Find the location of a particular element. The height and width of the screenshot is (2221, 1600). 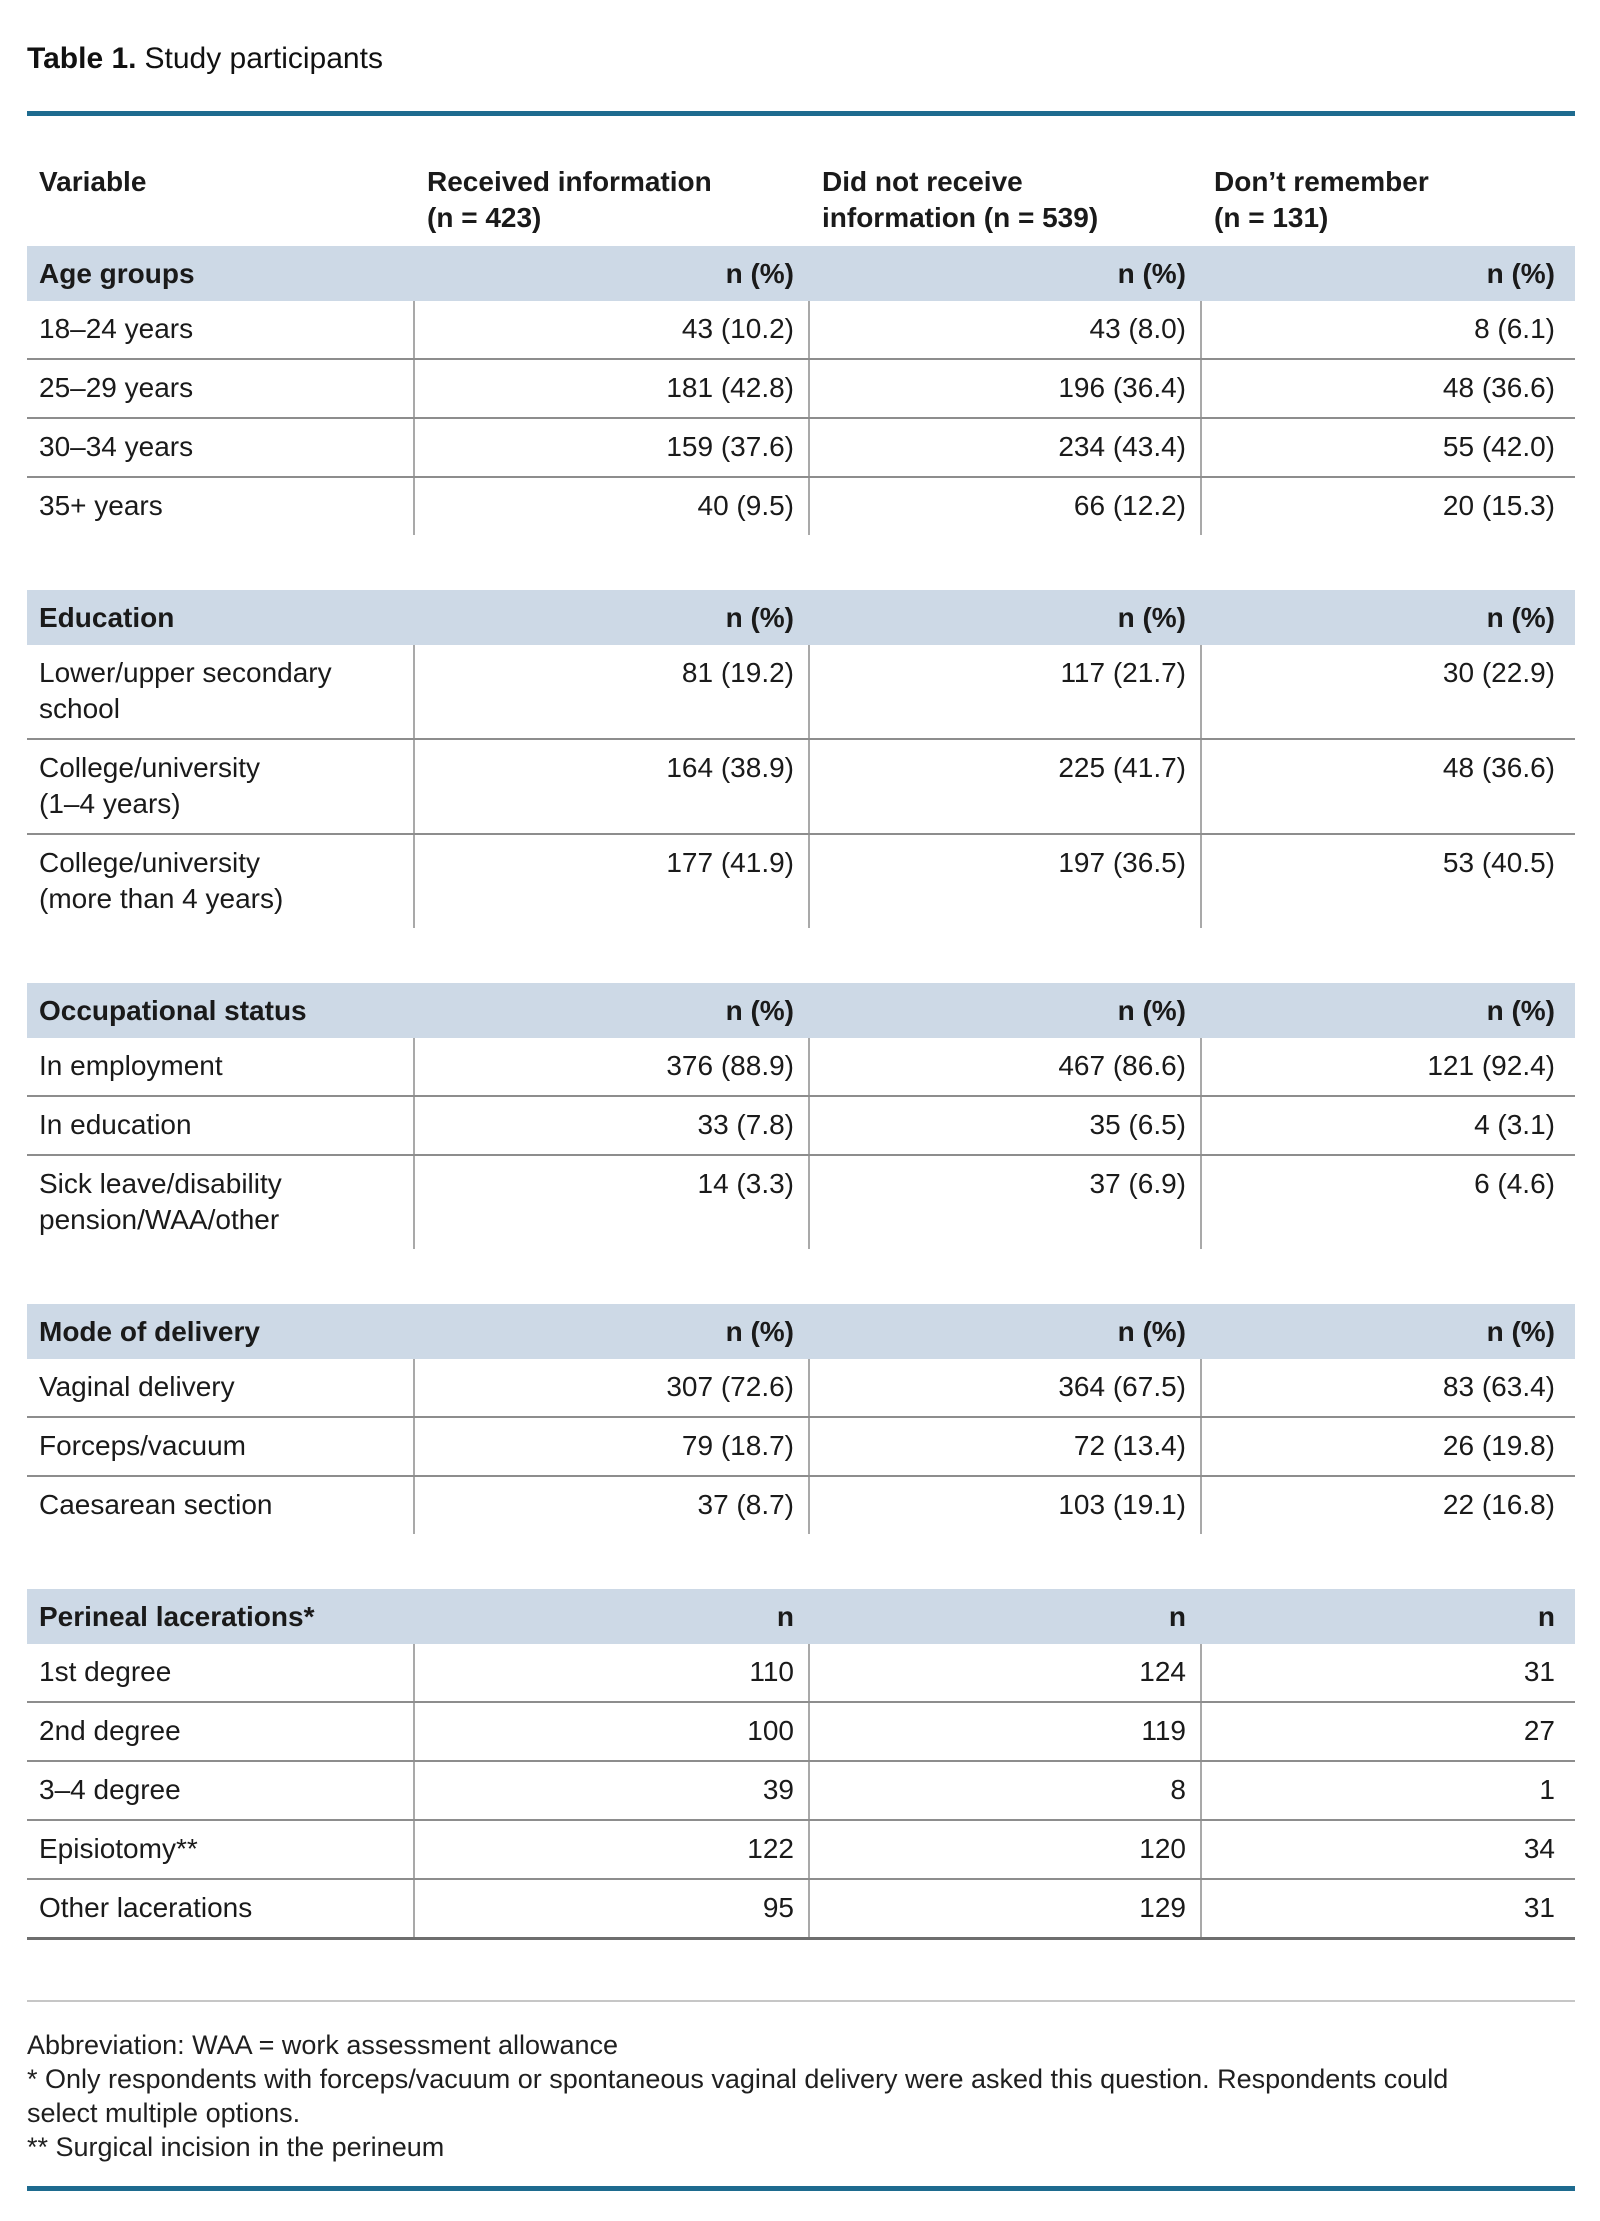

table-row: Episiotomy** 122 120 34 is located at coordinates (801, 1850).